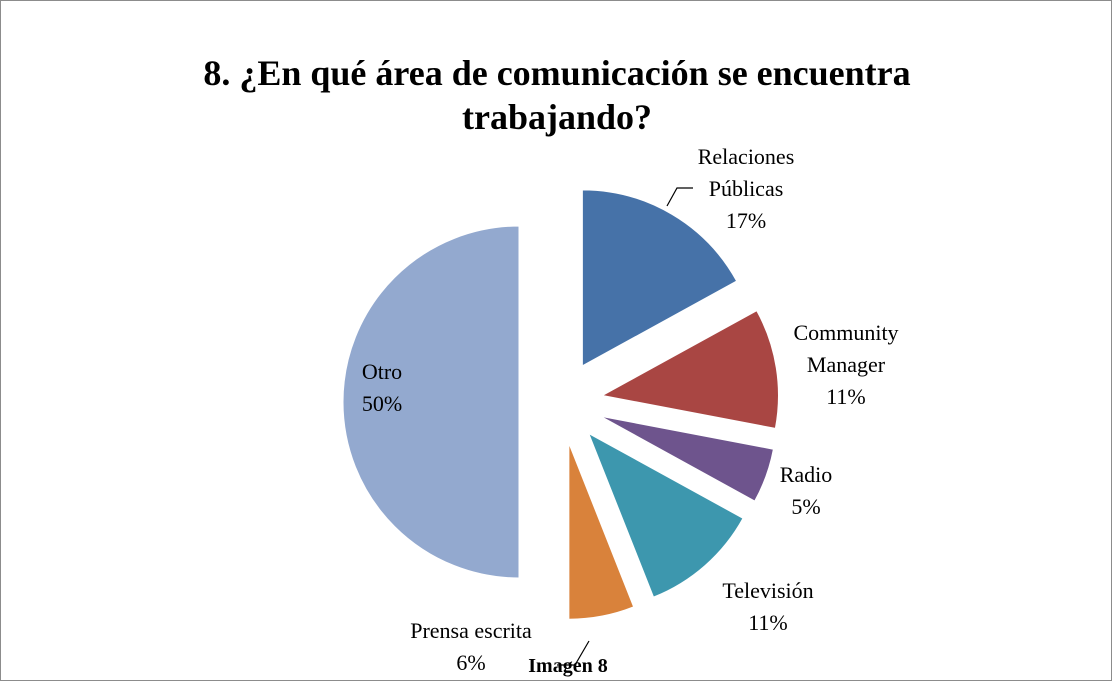 This screenshot has width=1112, height=681. Describe the element at coordinates (471, 662) in the screenshot. I see `value-label: 6%` at that location.